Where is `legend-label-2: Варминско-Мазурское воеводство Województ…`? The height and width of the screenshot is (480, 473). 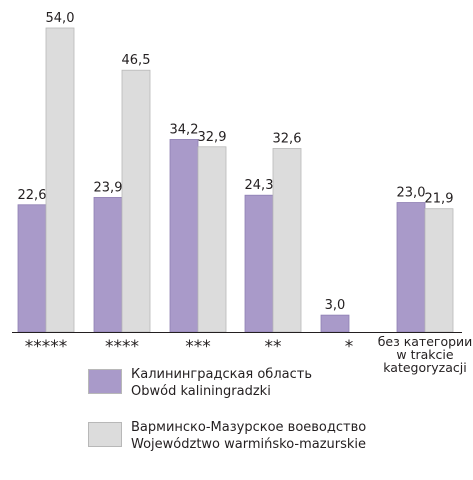
legend-label-2: Варминско-Мазурское воеводство Województ… is located at coordinates (248, 436).